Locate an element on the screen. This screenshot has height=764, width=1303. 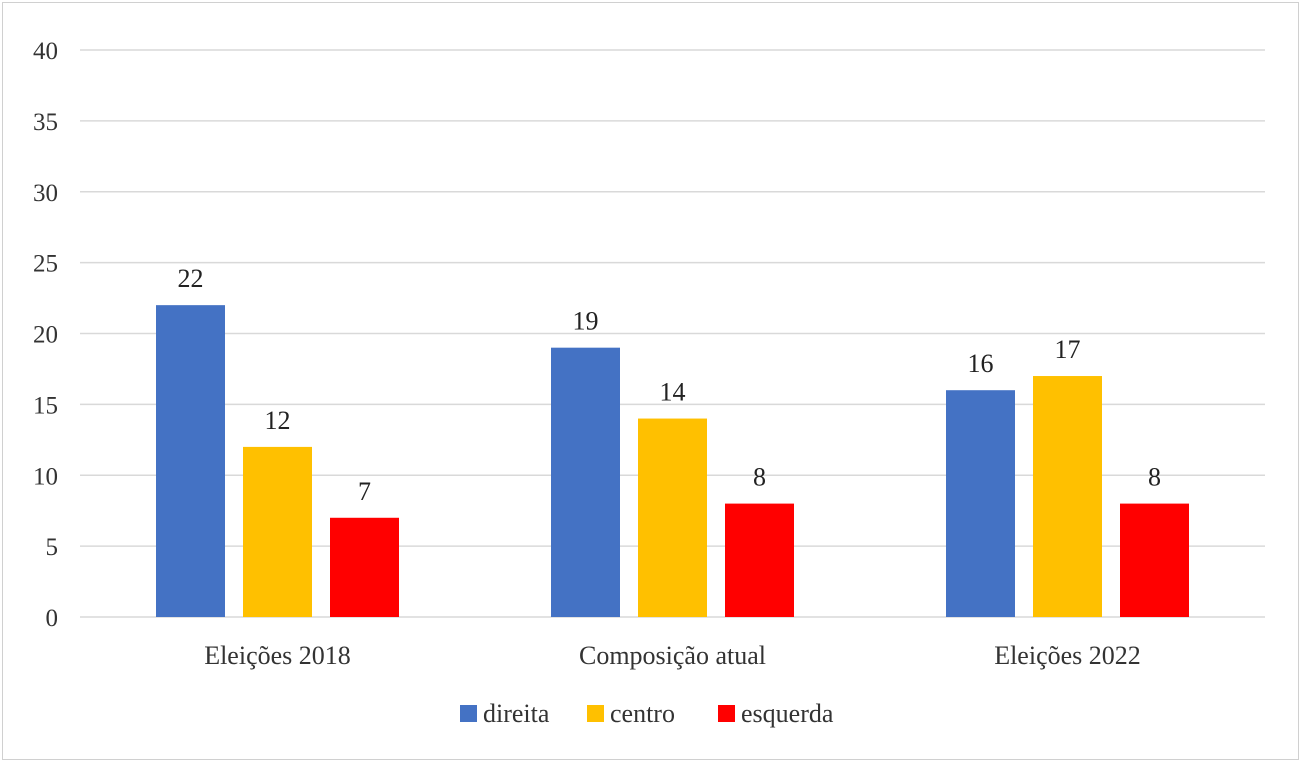
y-tick-label: 25 is located at coordinates (45, 264).